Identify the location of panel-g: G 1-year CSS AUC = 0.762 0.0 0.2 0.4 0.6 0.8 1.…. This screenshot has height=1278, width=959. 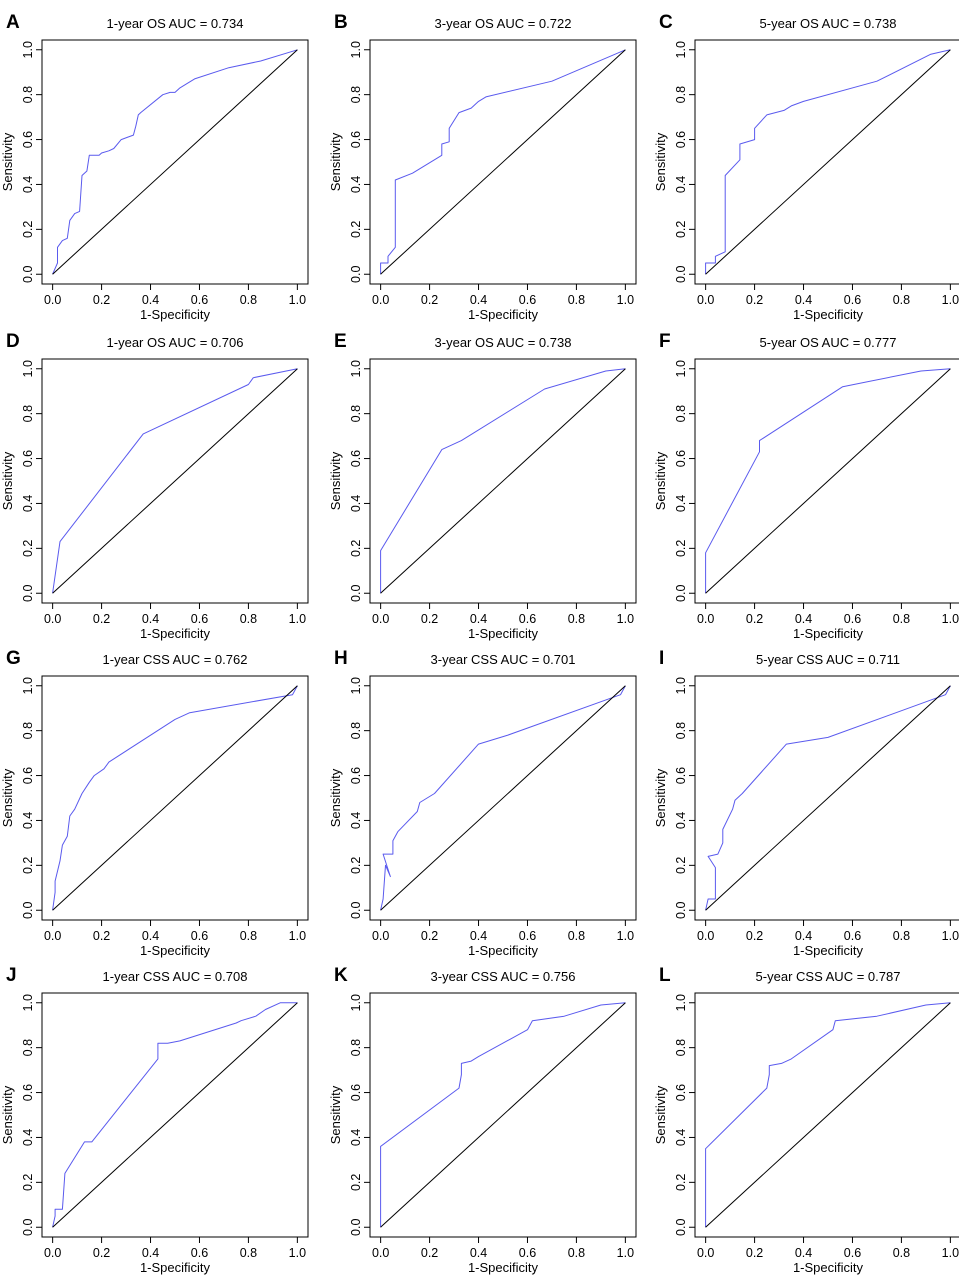
(154, 803).